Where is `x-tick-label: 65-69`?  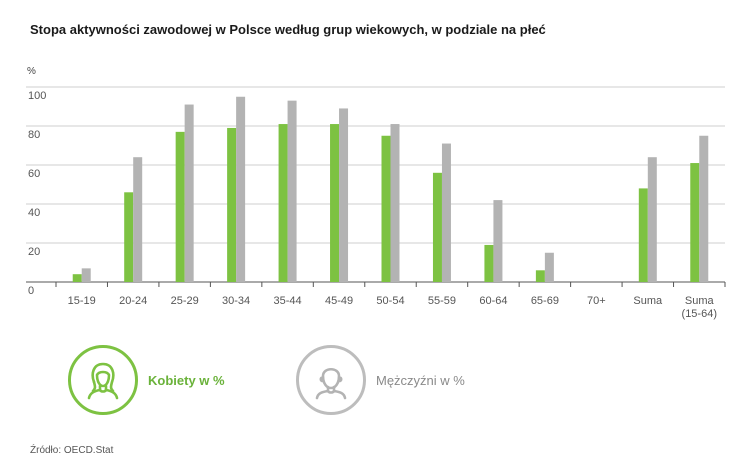
x-tick-label: 65-69 is located at coordinates (545, 301).